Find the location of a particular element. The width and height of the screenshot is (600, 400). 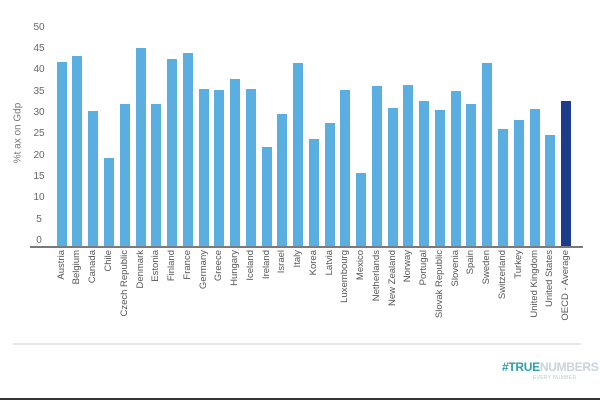

x-tick-label: Sweden is located at coordinates (487, 267).